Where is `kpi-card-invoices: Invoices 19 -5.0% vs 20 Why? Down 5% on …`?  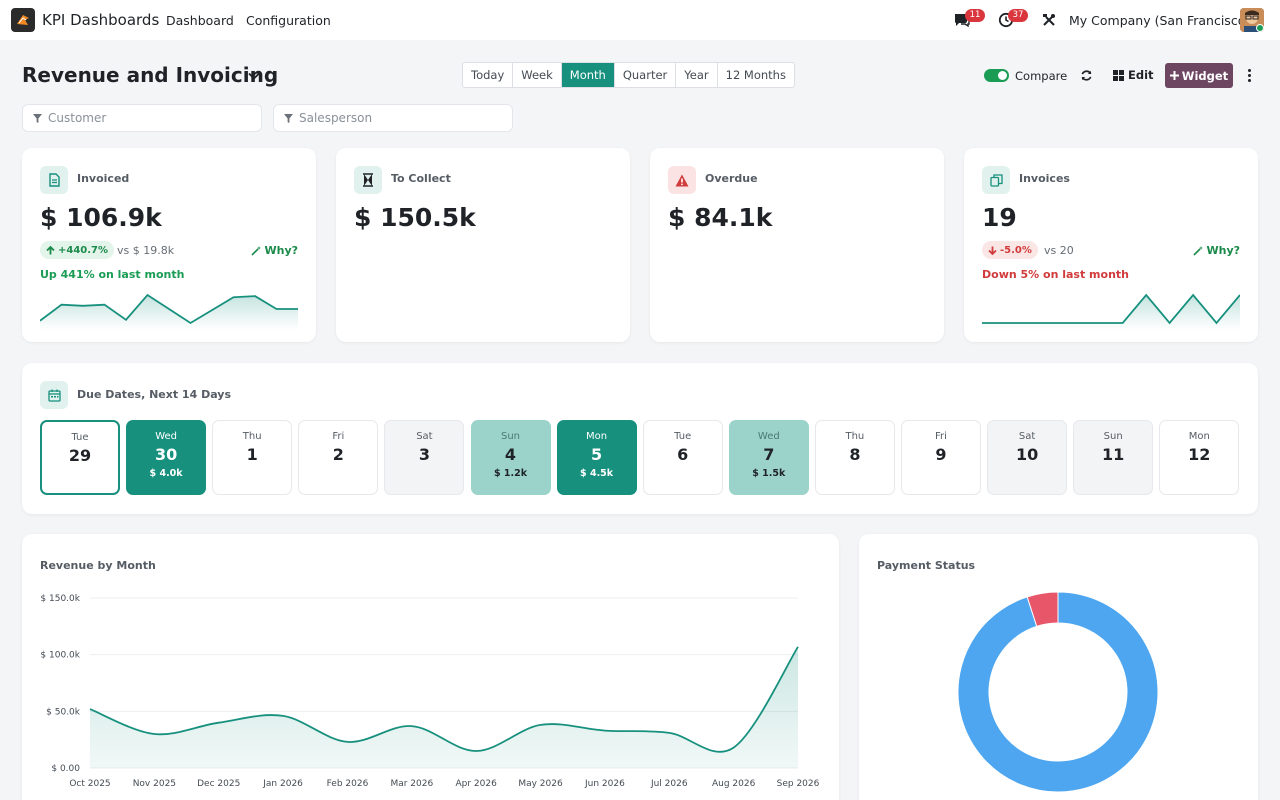 kpi-card-invoices: Invoices 19 -5.0% vs 20 Why? Down 5% on … is located at coordinates (1111, 245).